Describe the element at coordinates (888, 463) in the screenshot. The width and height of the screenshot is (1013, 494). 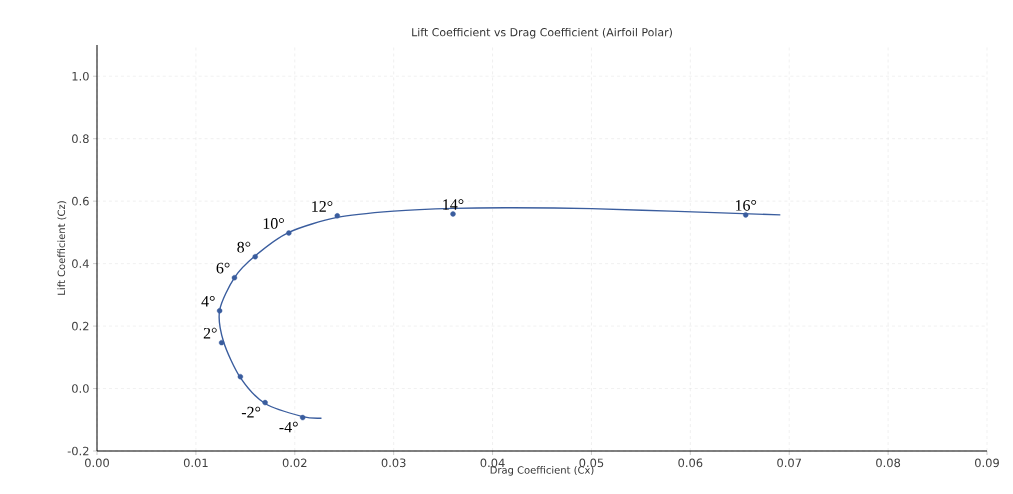
I see `x-tick-label: 0.08` at that location.